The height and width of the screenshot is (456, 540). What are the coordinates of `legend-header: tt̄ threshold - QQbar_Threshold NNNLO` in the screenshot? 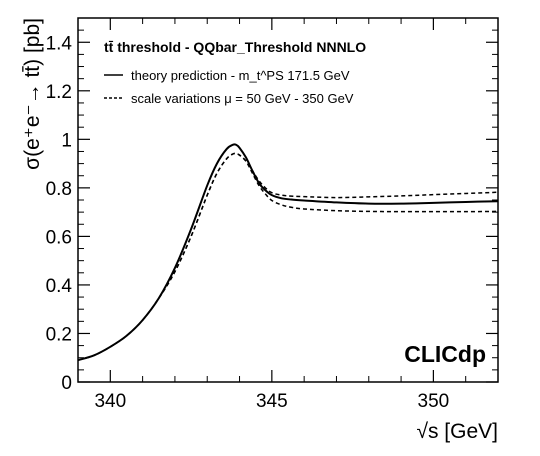 It's located at (235, 47).